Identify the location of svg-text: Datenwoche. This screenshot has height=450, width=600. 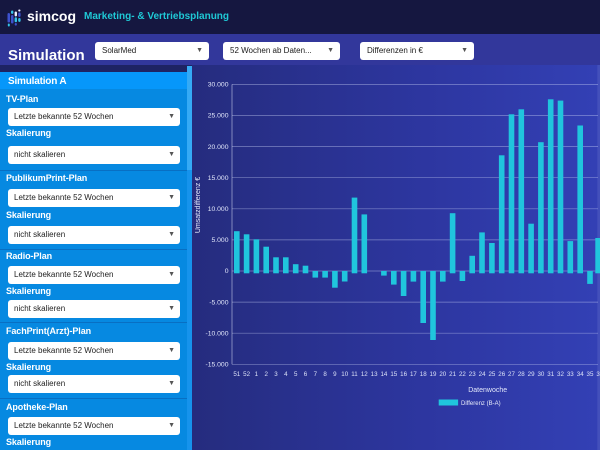
(487, 390).